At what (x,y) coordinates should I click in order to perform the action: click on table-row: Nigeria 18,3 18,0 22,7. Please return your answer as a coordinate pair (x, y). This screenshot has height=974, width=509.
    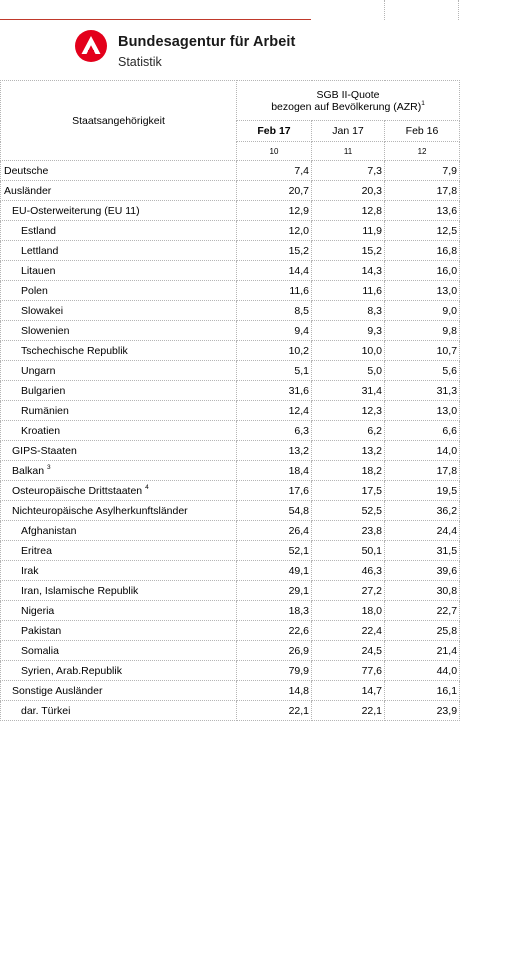
    Looking at the image, I should click on (230, 610).